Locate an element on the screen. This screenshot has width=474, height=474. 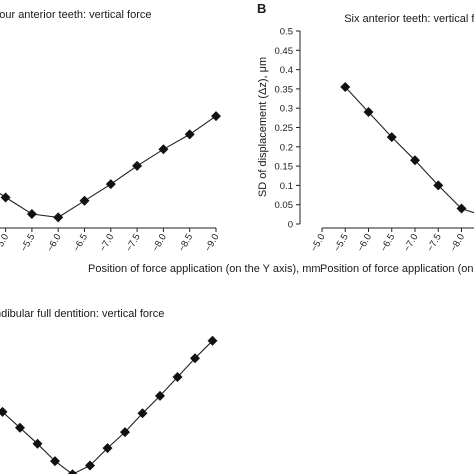
x-tick-label: −8.5 is located at coordinates (185, 243).